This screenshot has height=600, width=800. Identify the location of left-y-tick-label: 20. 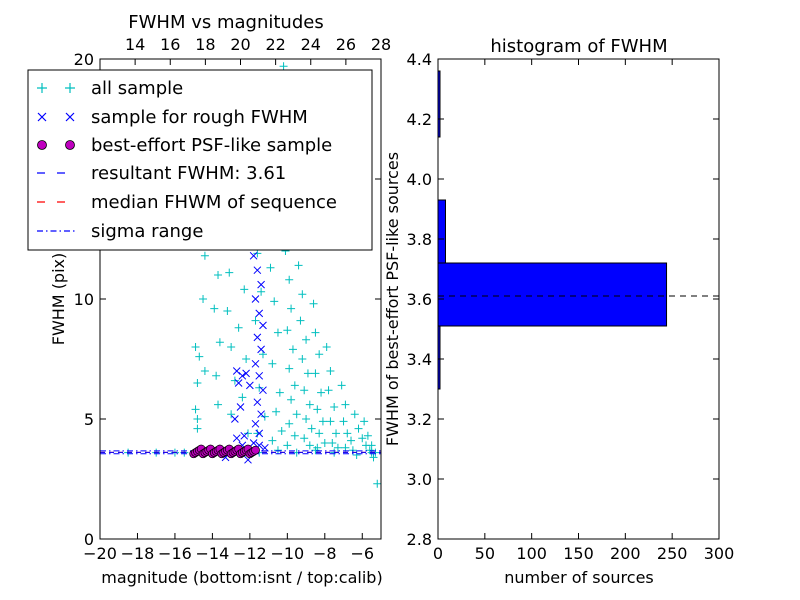
(84, 59).